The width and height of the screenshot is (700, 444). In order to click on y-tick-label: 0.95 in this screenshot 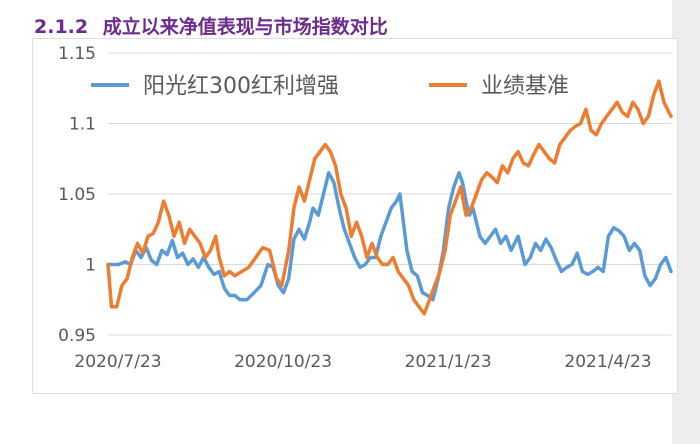, I will do `click(77, 336)`.